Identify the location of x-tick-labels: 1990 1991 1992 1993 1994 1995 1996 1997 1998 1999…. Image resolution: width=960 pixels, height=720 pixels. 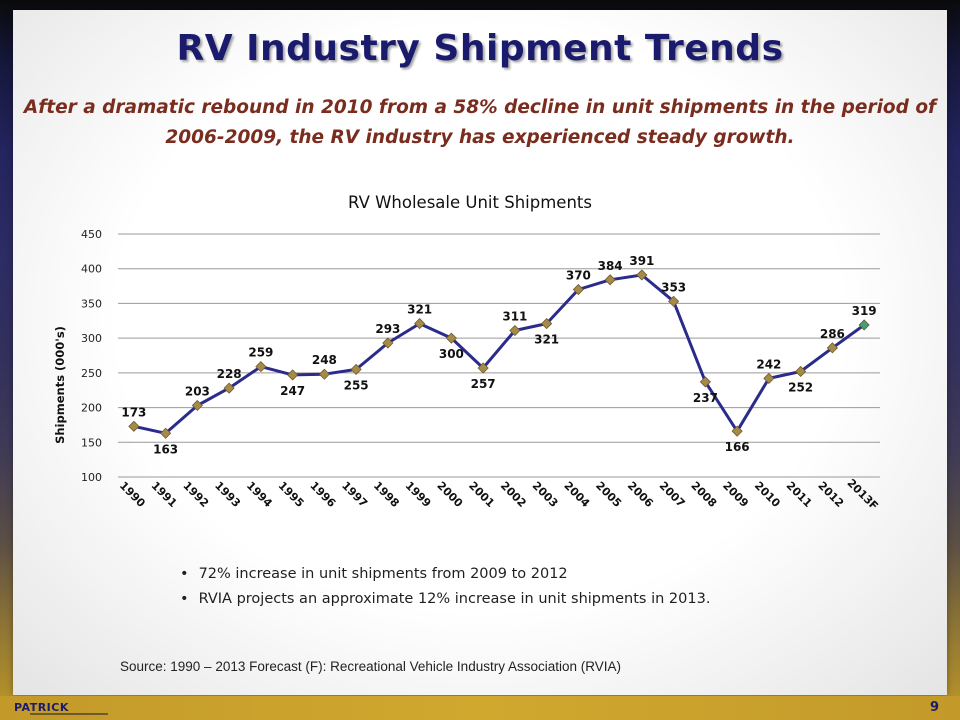
(499, 494).